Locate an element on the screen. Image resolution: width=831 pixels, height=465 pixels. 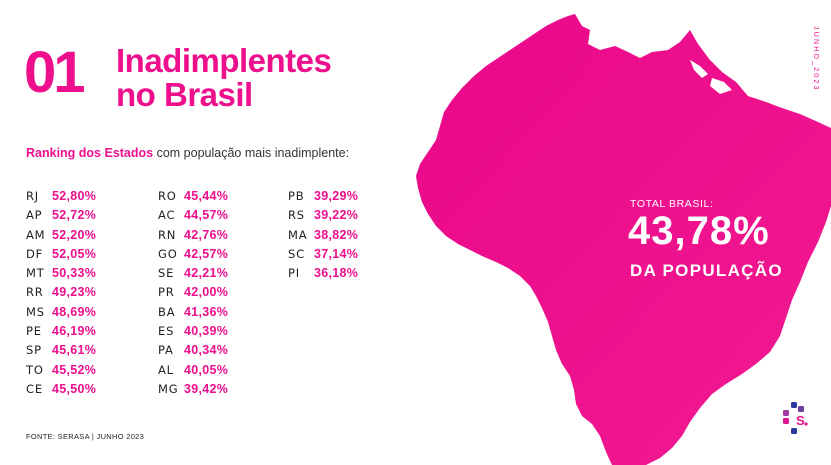
state-percentage: 44,57% is located at coordinates (206, 215).